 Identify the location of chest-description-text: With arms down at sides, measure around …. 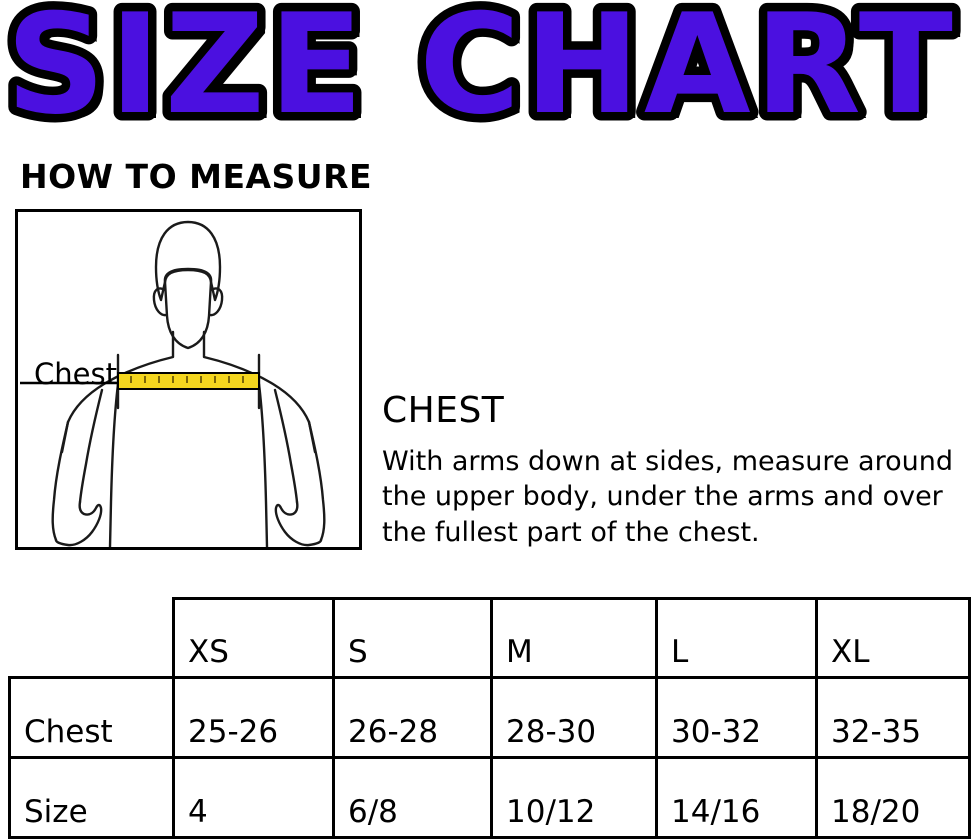
(667, 497).